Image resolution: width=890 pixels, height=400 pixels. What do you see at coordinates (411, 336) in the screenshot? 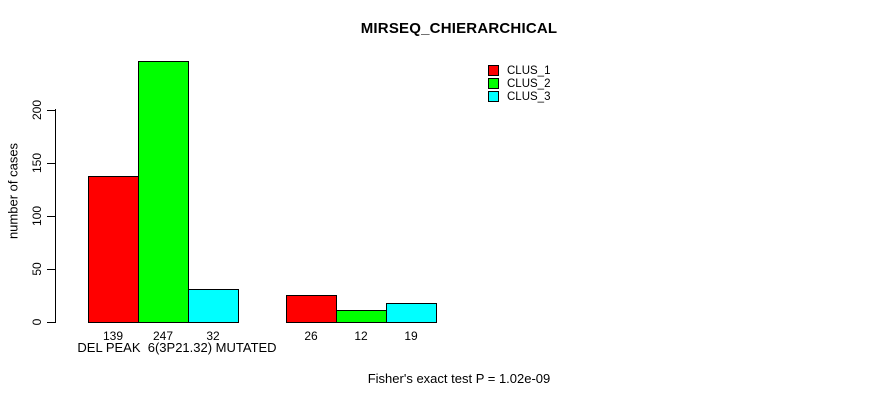
I see `bar-value-label: 19` at bounding box center [411, 336].